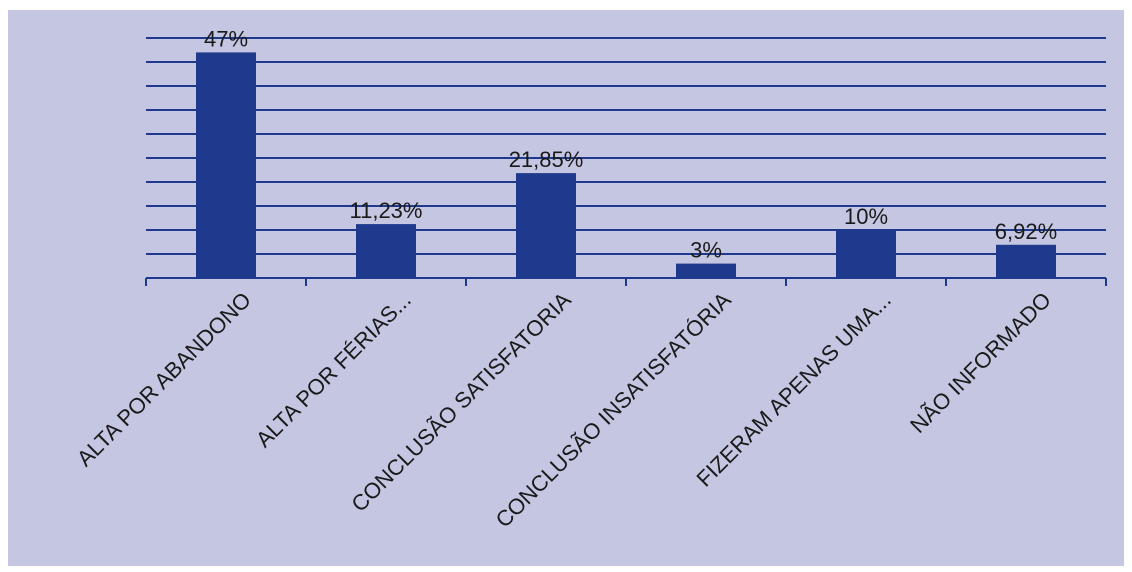 The height and width of the screenshot is (572, 1132). Describe the element at coordinates (546, 159) in the screenshot. I see `data-label: 21,85%` at that location.